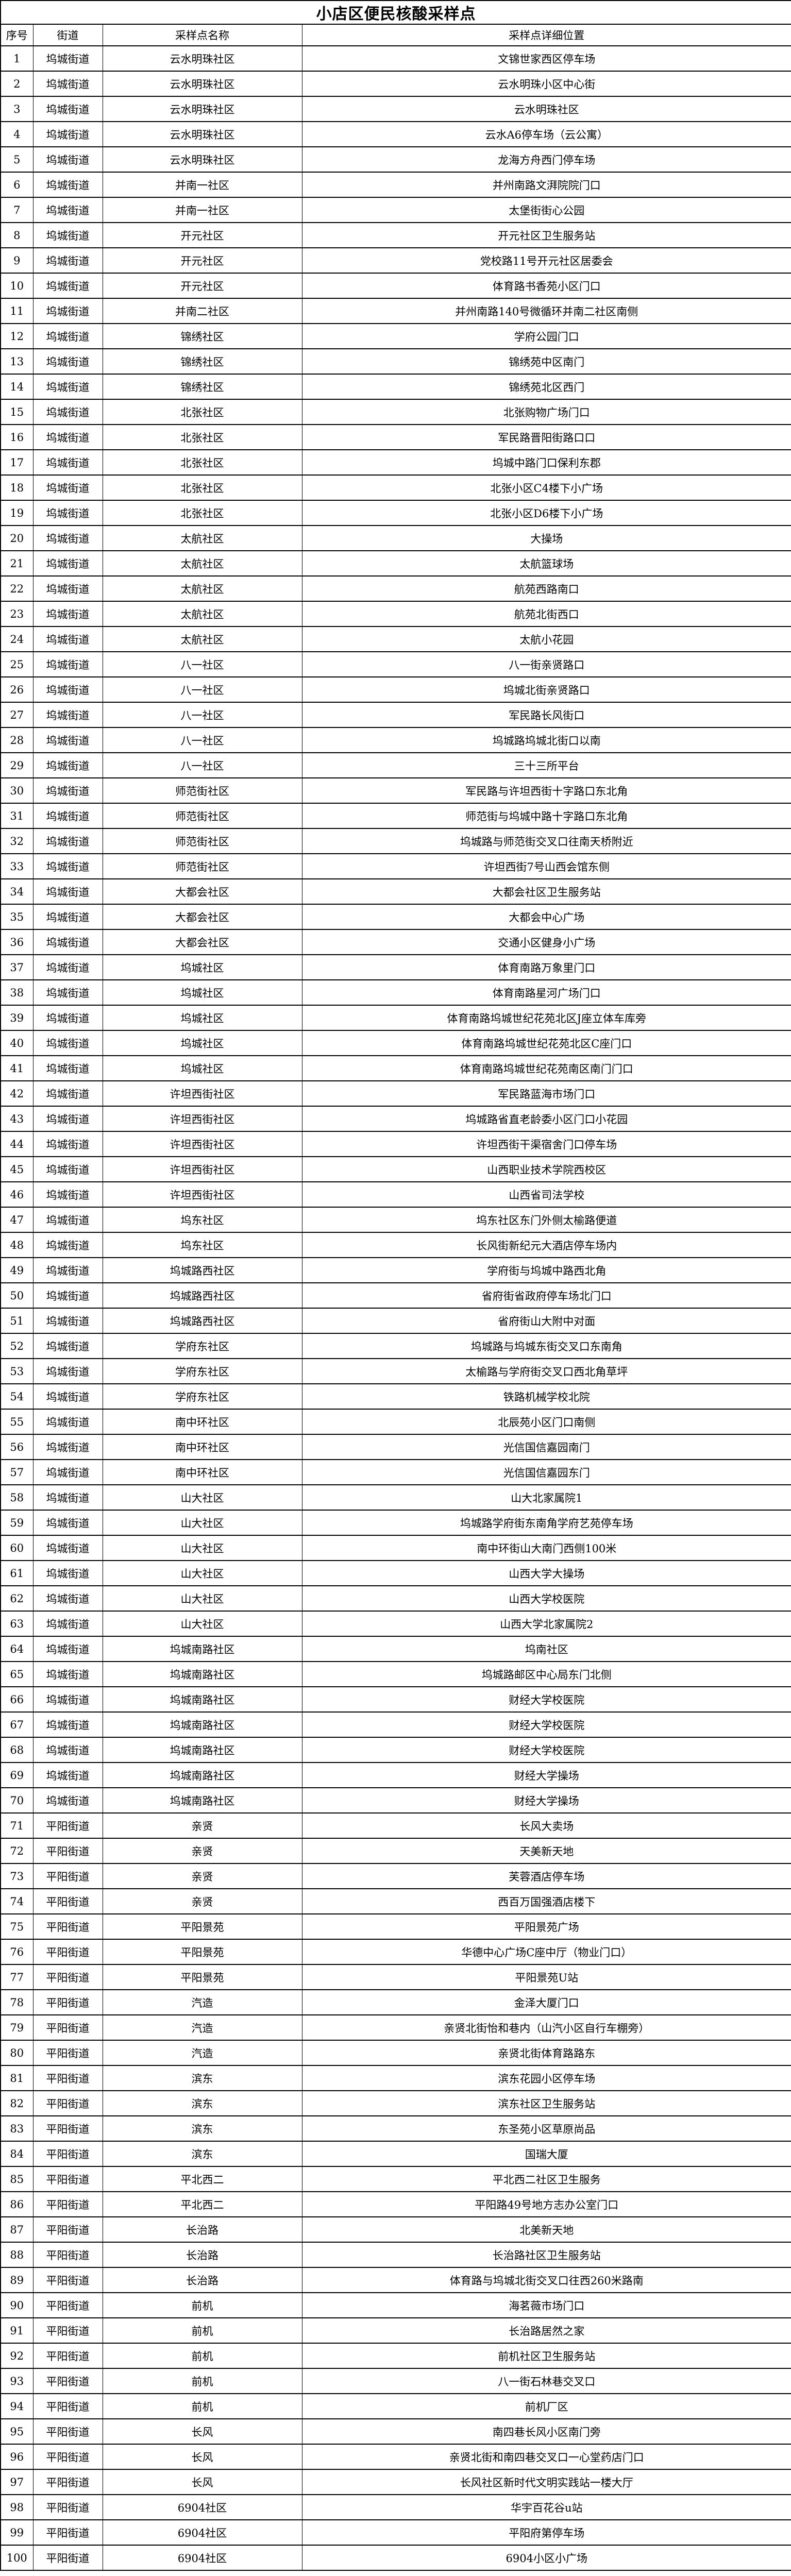 This screenshot has height=2576, width=791. I want to click on cell-location: 航苑西路南口, so click(546, 588).